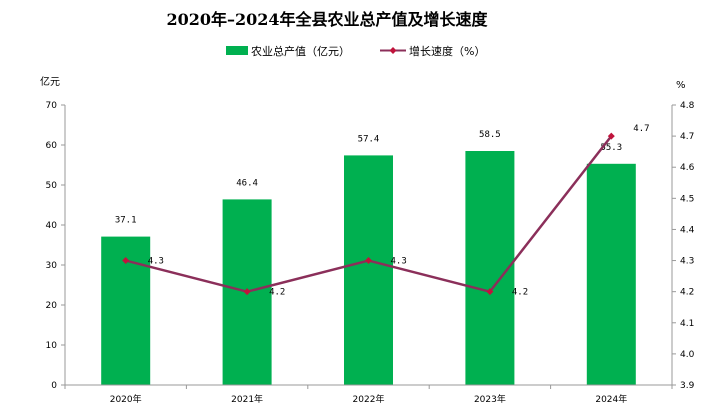  Describe the element at coordinates (611, 148) in the screenshot. I see `bar-data-label: 55.3` at that location.